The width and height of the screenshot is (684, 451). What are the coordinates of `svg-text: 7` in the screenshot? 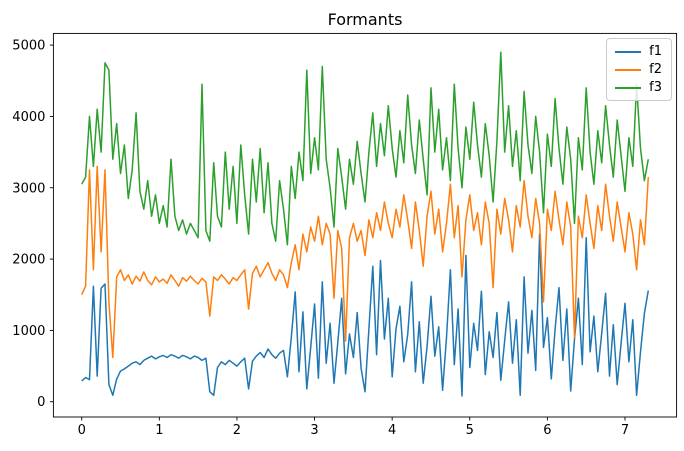 It's located at (625, 430).